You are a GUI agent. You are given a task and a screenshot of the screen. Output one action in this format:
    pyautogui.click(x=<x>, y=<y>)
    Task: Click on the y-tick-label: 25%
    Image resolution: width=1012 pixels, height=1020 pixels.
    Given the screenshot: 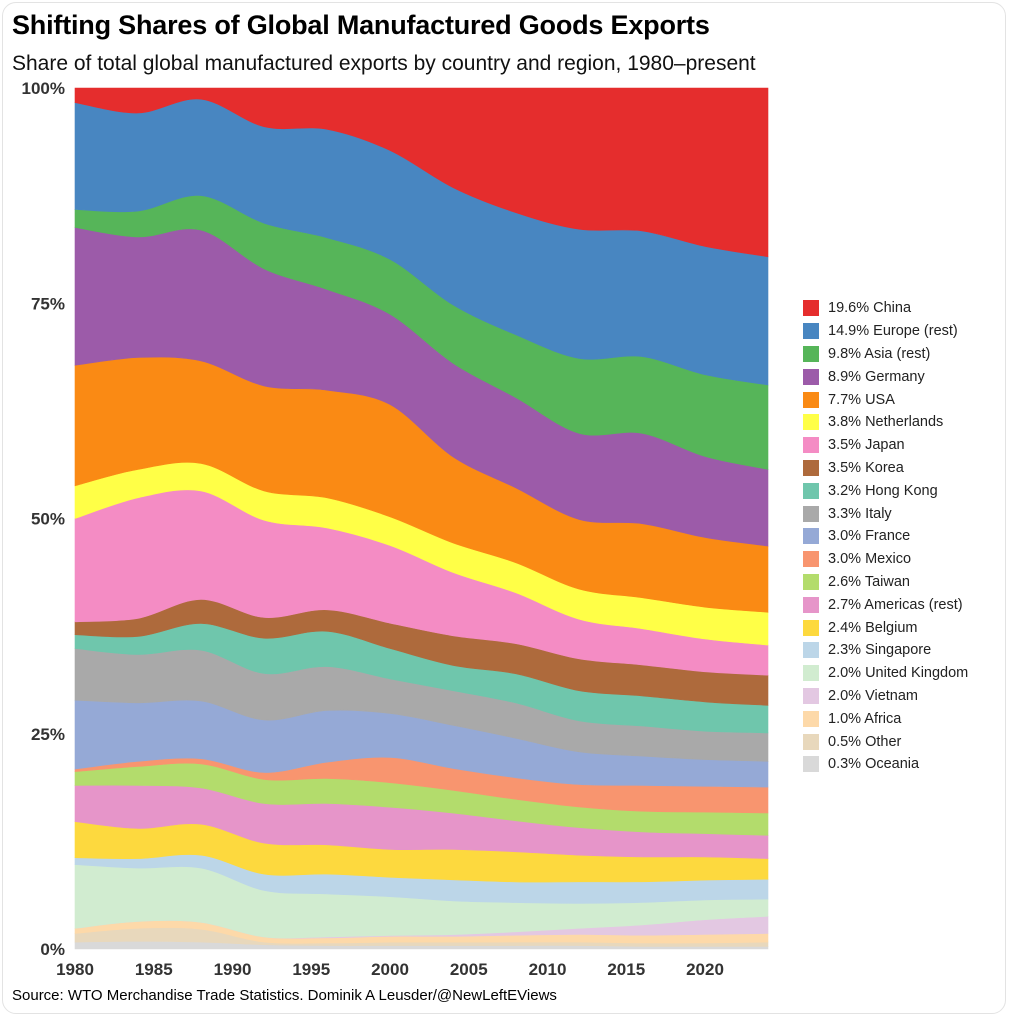 What is the action you would take?
    pyautogui.click(x=48, y=734)
    